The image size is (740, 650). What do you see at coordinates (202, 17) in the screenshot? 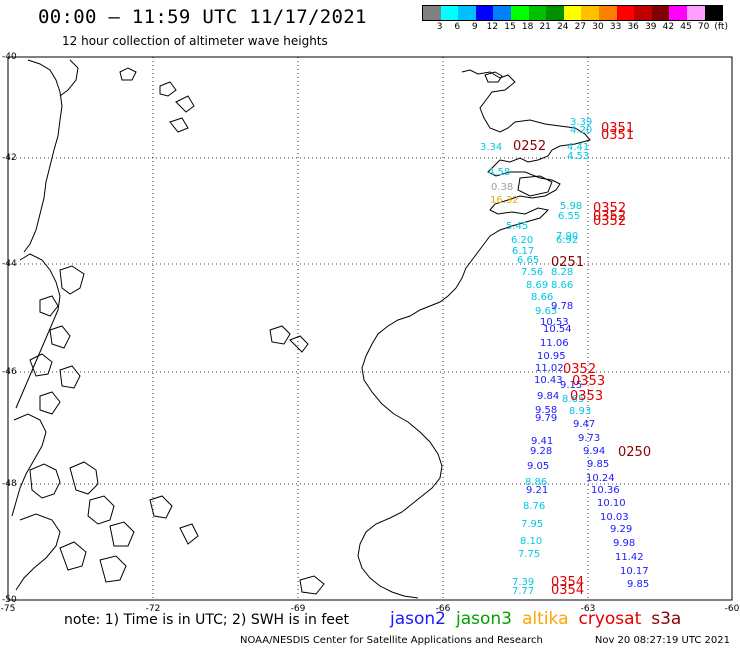
I see `map-title: 00:00 – 11:59 UTC 11/17/2021` at bounding box center [202, 17].